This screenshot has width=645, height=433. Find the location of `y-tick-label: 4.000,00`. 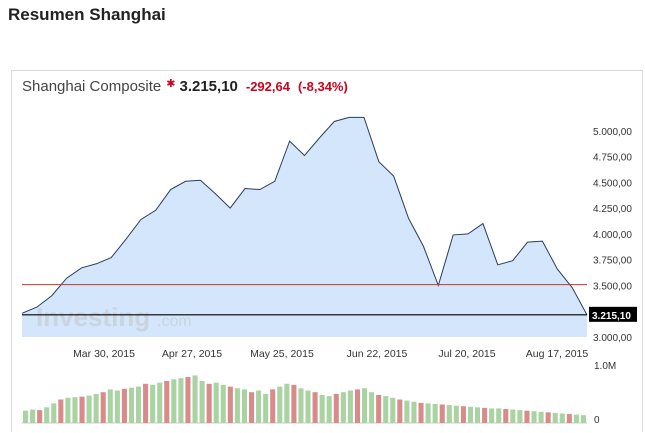

y-tick-label: 4.000,00 is located at coordinates (612, 235).